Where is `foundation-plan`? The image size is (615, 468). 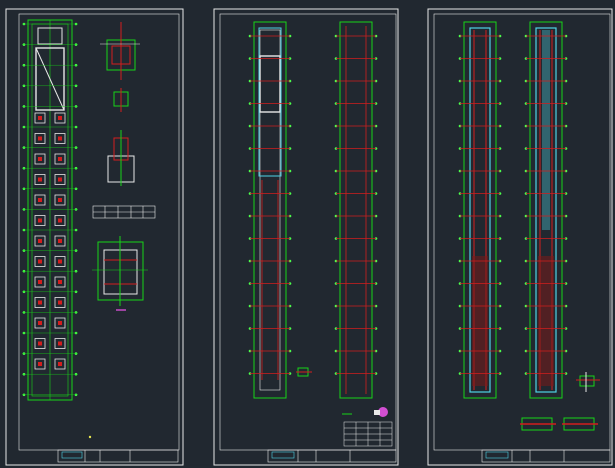
foundation-plan is located at coordinates (50, 210).